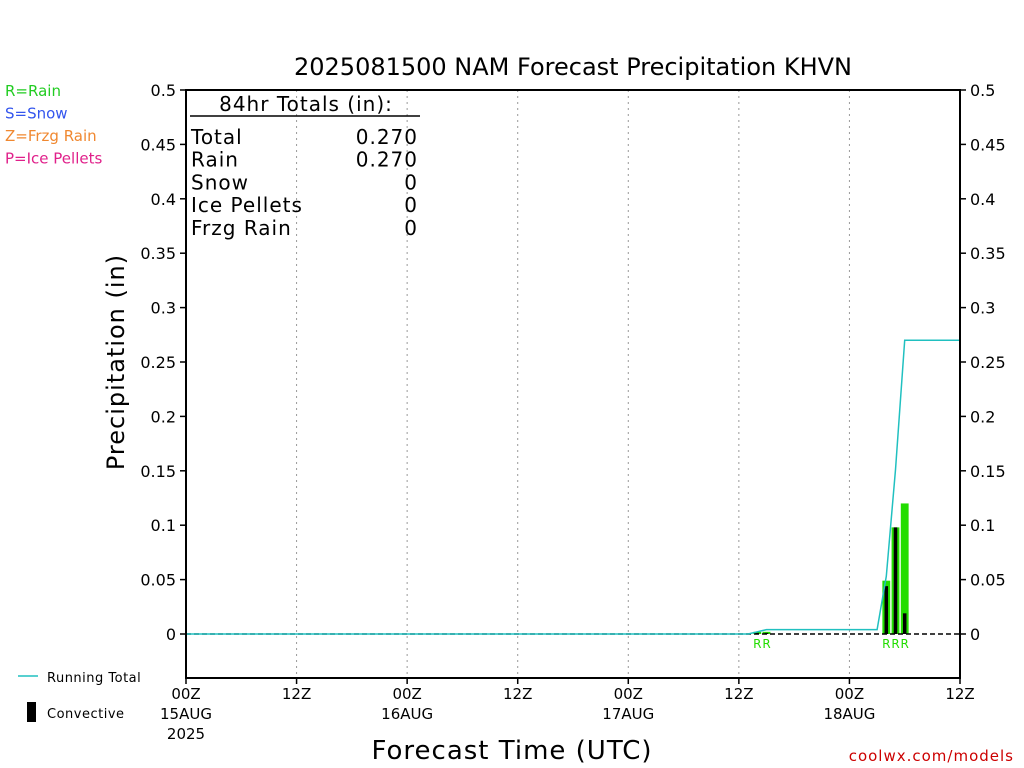  What do you see at coordinates (163, 90) in the screenshot?
I see `y-tick-label-left: 0.5` at bounding box center [163, 90].